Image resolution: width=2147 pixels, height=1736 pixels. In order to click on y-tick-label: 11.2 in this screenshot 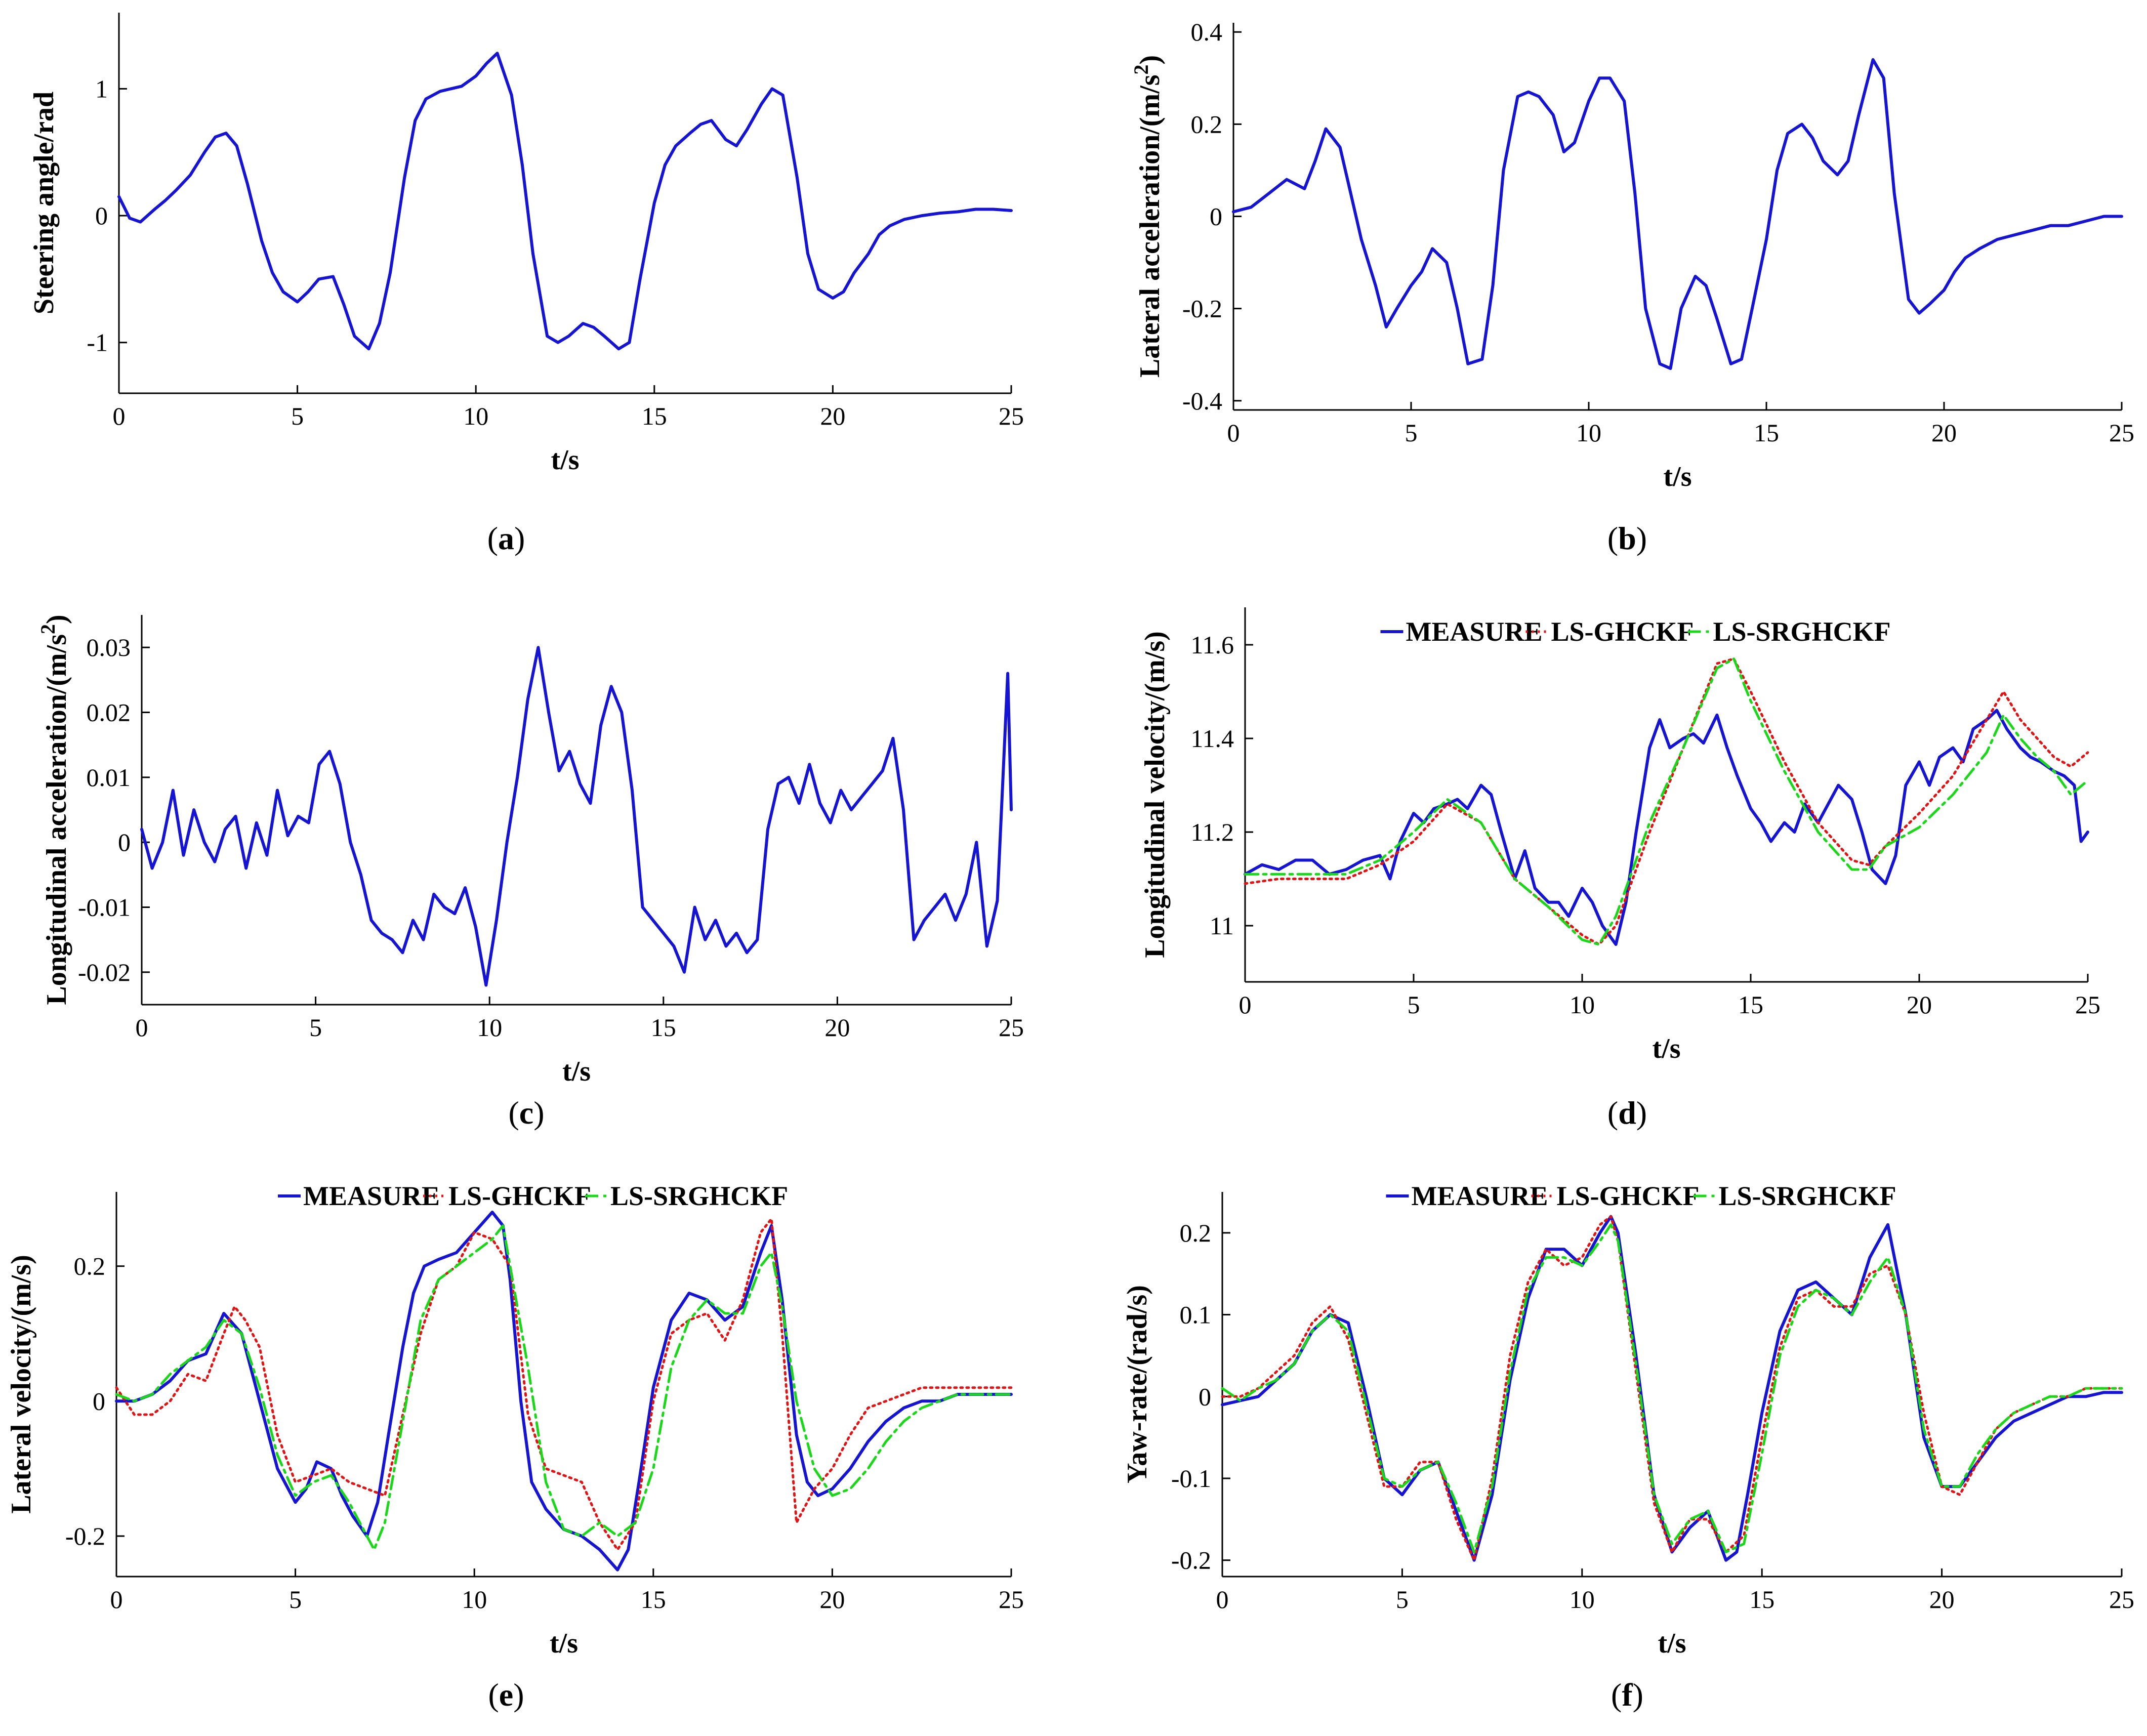, I will do `click(1212, 832)`.